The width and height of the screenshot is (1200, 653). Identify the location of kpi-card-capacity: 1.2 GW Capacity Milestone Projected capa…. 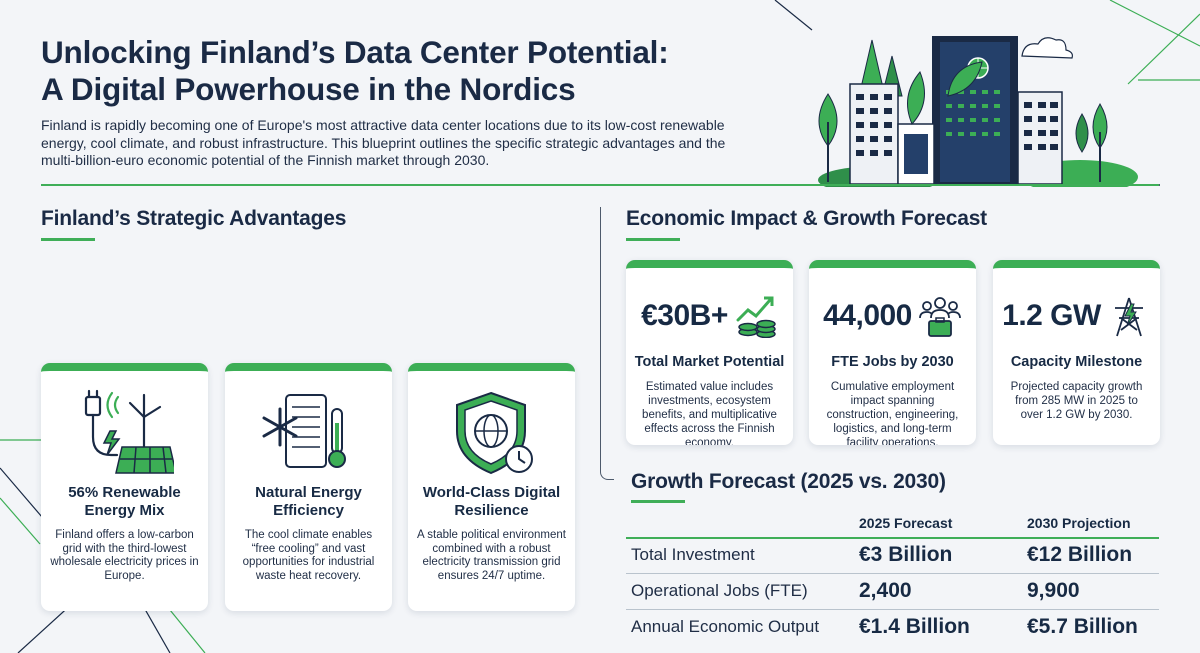
(1076, 352).